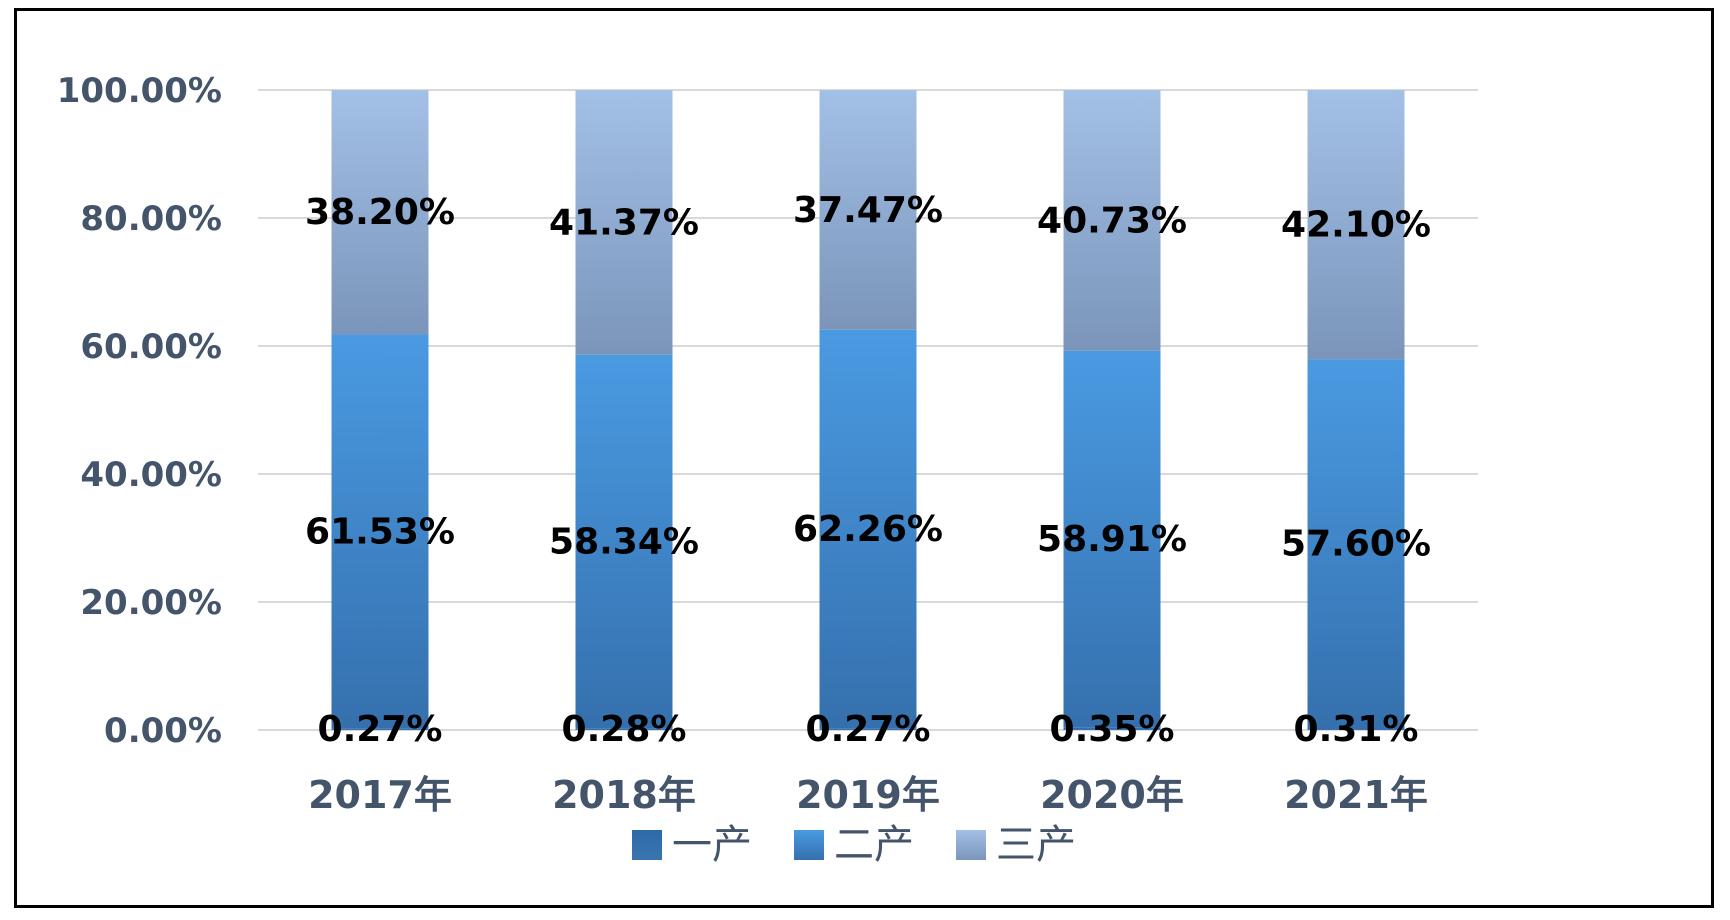  Describe the element at coordinates (151, 347) in the screenshot. I see `y-tick-label: 60.00%` at that location.